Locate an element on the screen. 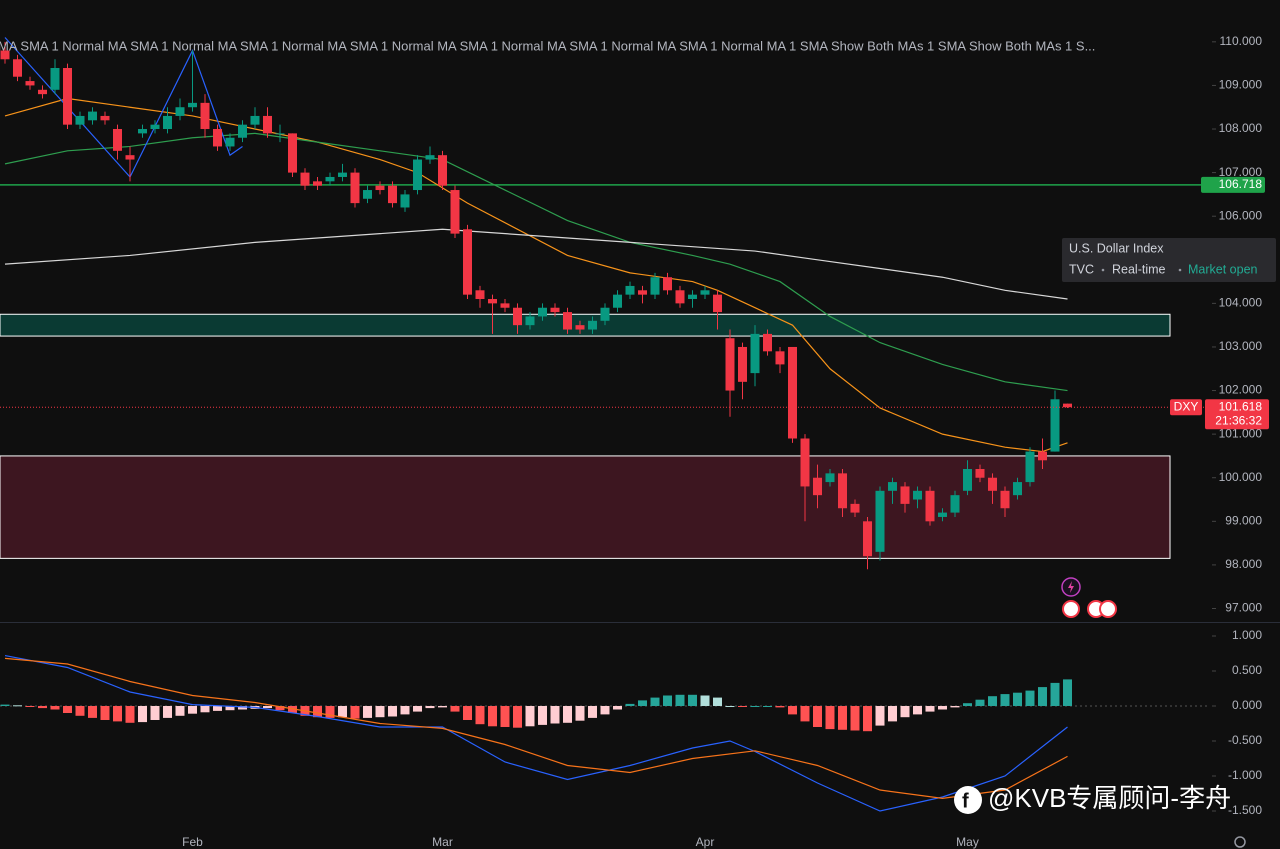 The width and height of the screenshot is (1280, 849). y-tick-label: 101.000 is located at coordinates (1241, 433).